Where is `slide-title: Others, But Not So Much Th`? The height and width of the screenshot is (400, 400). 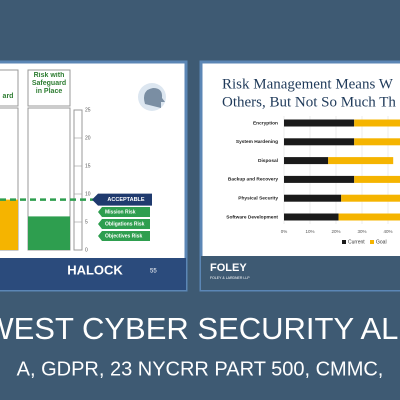 slide-title: Others, But Not So Much Th is located at coordinates (309, 102).